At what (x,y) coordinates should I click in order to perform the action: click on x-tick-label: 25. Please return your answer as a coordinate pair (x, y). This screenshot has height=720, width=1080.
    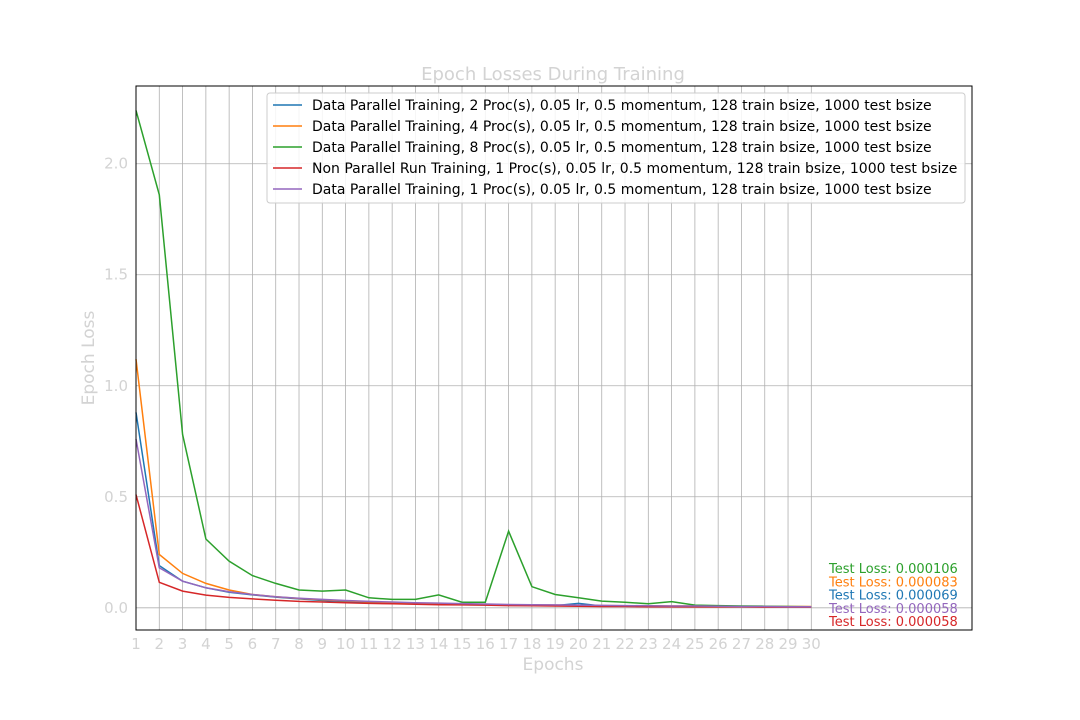
    Looking at the image, I should click on (694, 644).